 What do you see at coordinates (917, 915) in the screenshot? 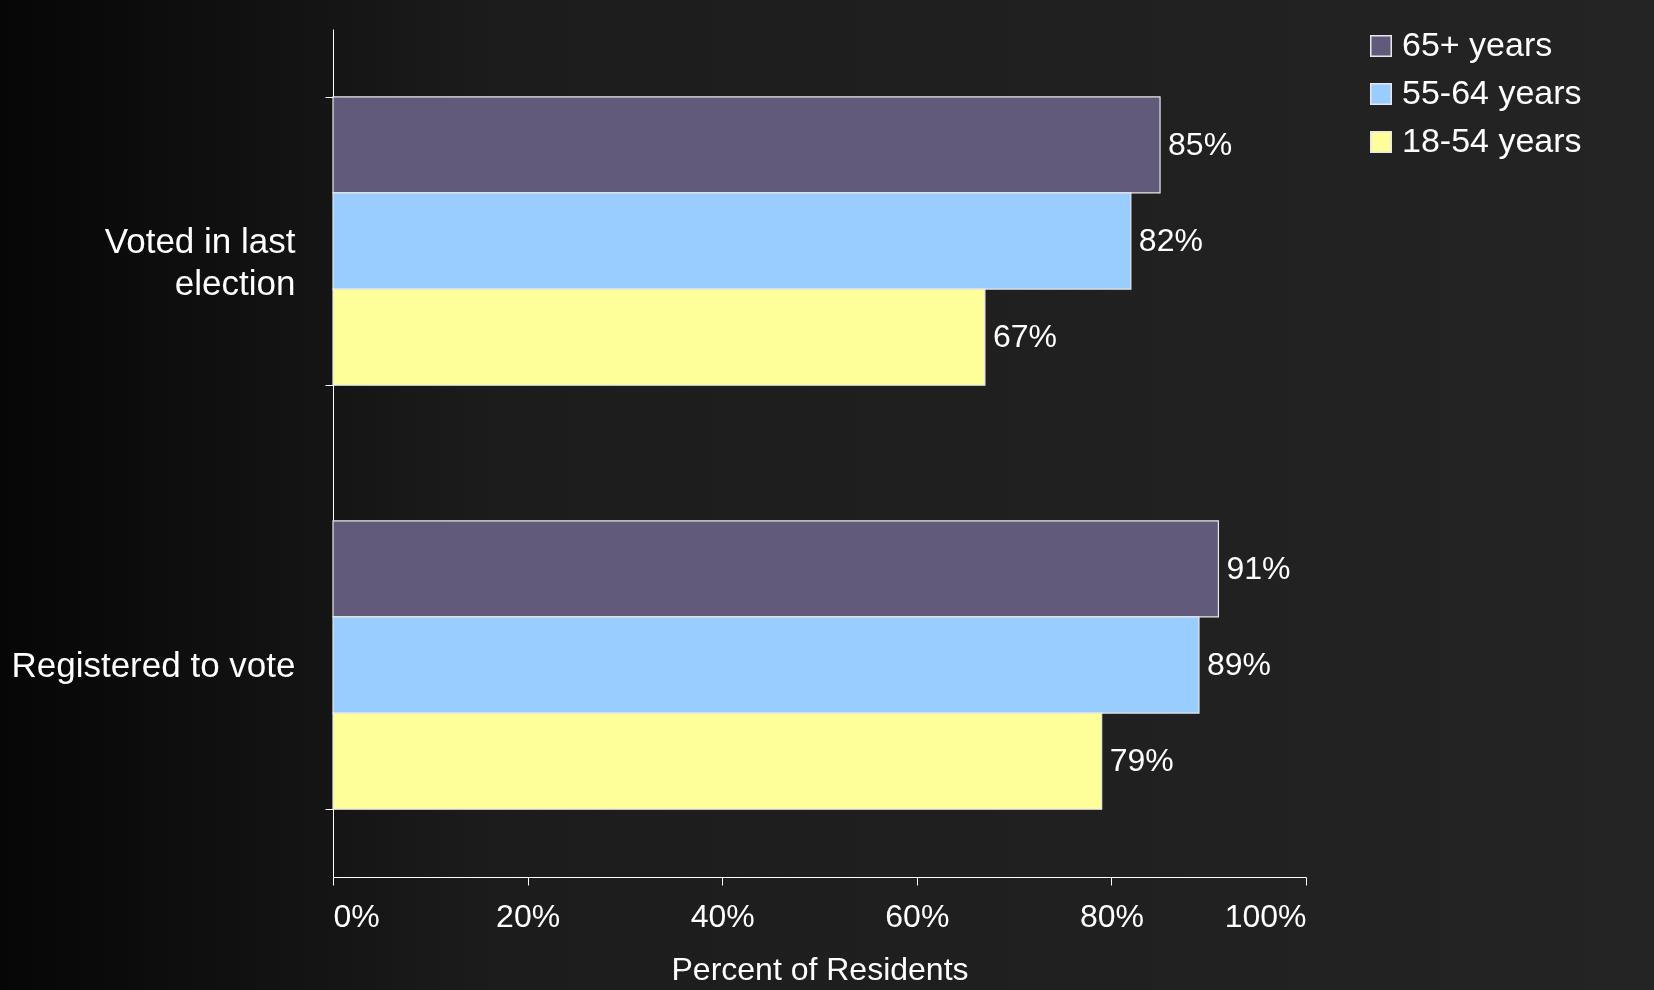
I see `x-tick-label: 60%` at bounding box center [917, 915].